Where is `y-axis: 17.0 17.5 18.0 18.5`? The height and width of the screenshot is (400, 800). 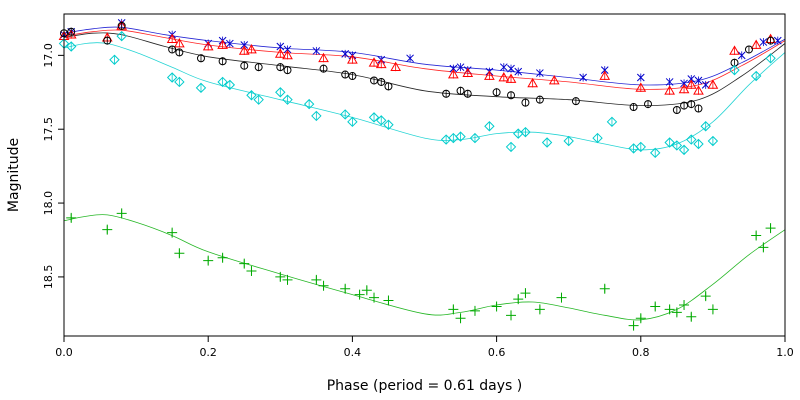 y-axis: 17.0 17.5 18.0 18.5 is located at coordinates (53, 166).